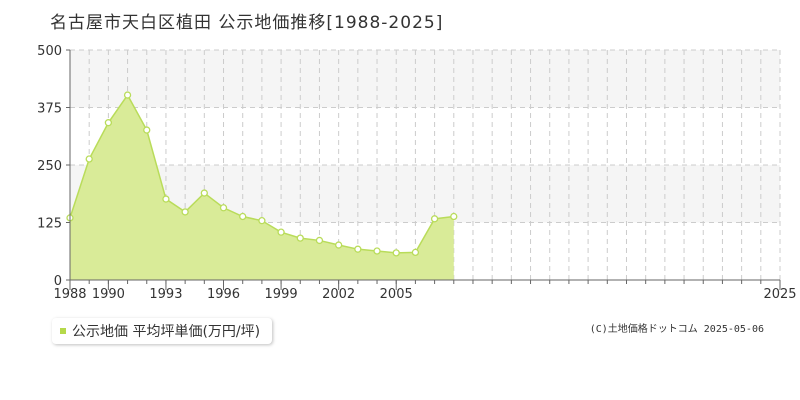  Describe the element at coordinates (58, 281) in the screenshot. I see `y-tick-label: 0` at that location.